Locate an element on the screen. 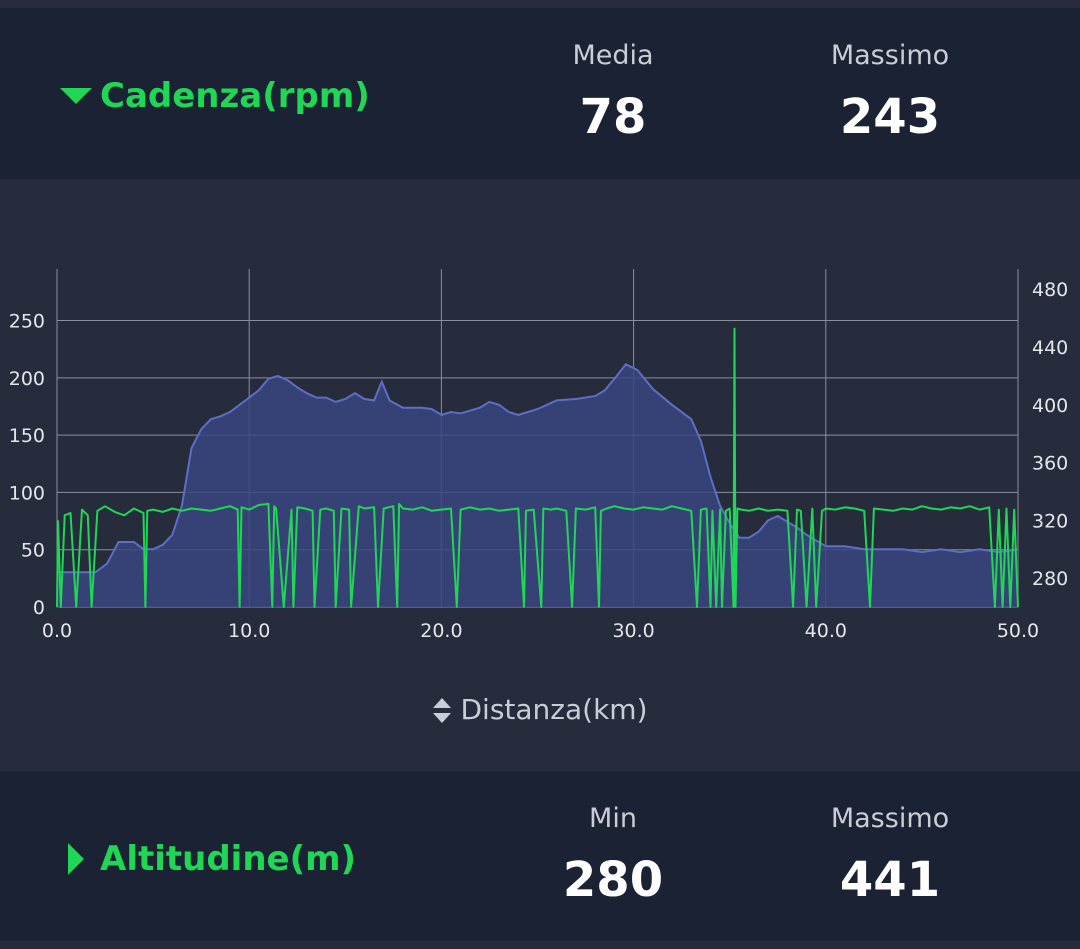  x-axis-selector: Distanza(km) is located at coordinates (540, 709).